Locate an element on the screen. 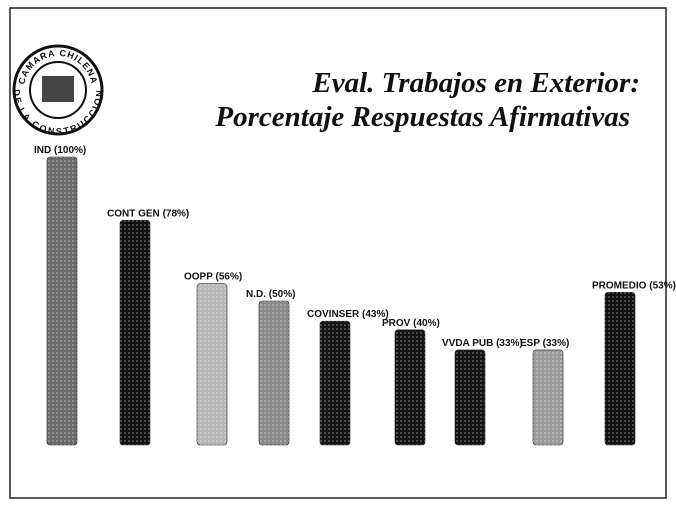 The image size is (676, 506). logo: CAMARA CHILENA DE LA CONSTRUCCION is located at coordinates (57, 90).